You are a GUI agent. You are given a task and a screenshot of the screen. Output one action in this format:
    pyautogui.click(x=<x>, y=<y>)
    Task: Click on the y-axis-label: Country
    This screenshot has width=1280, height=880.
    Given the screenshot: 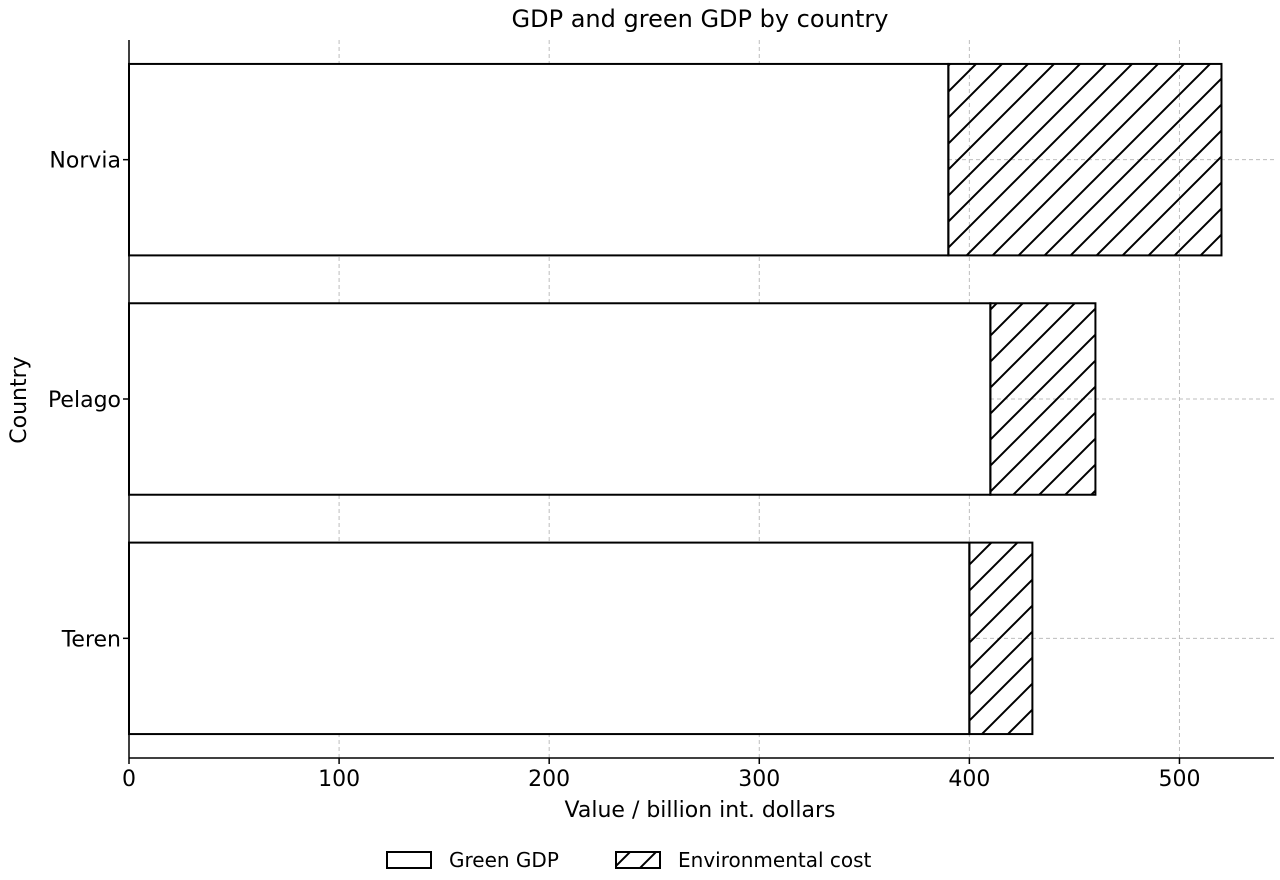 What is the action you would take?
    pyautogui.click(x=19, y=399)
    